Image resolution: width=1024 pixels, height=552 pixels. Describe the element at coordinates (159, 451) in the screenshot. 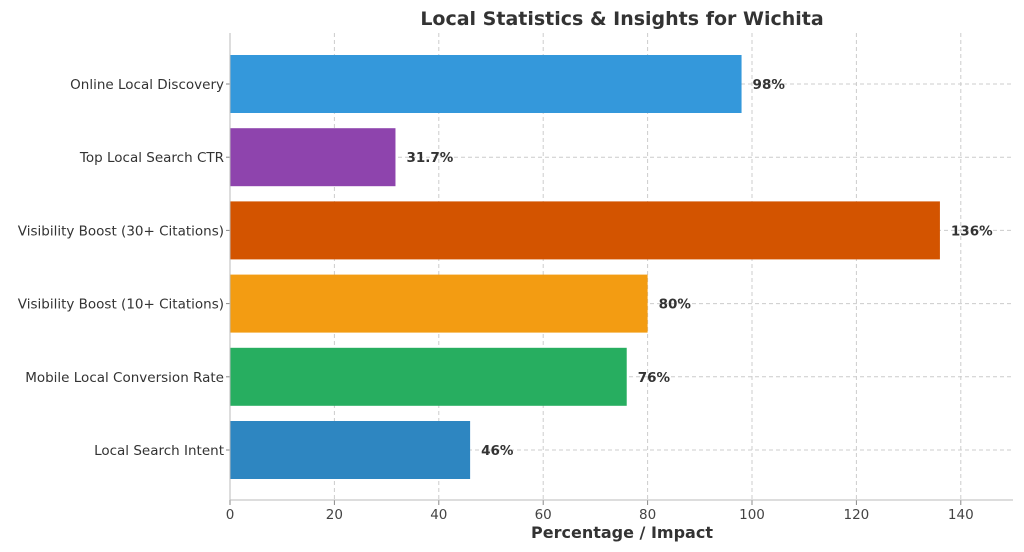

I see `y-category-label: Local Search Intent` at that location.